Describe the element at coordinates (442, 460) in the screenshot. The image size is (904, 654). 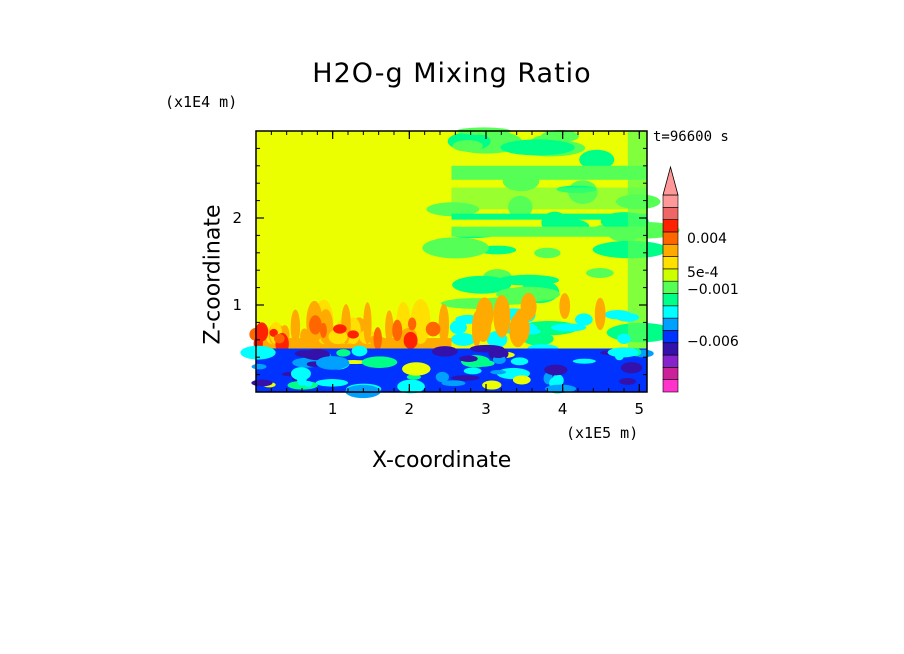
I see `x-axis-label: X-coordinate` at that location.